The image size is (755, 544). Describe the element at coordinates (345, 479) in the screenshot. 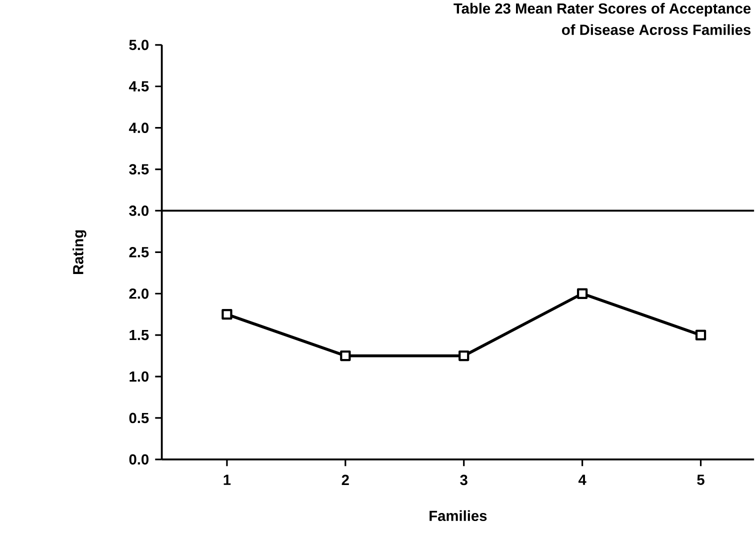

I see `x-tick-label: 2` at that location.